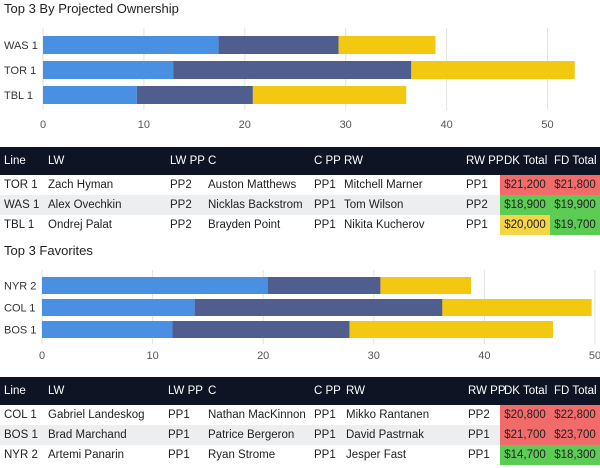  Describe the element at coordinates (87, 435) in the screenshot. I see `cell-lw: Brad Marchand` at that location.